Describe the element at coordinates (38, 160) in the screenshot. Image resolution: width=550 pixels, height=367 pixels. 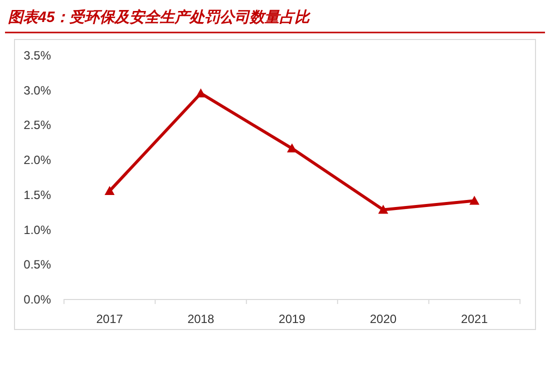
I see `y-tick-label: 2.0%` at that location.